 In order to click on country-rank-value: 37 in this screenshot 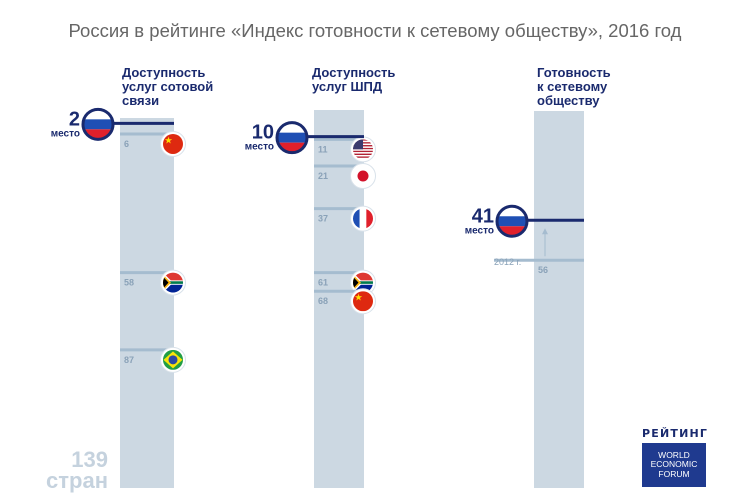, I will do `click(323, 219)`.